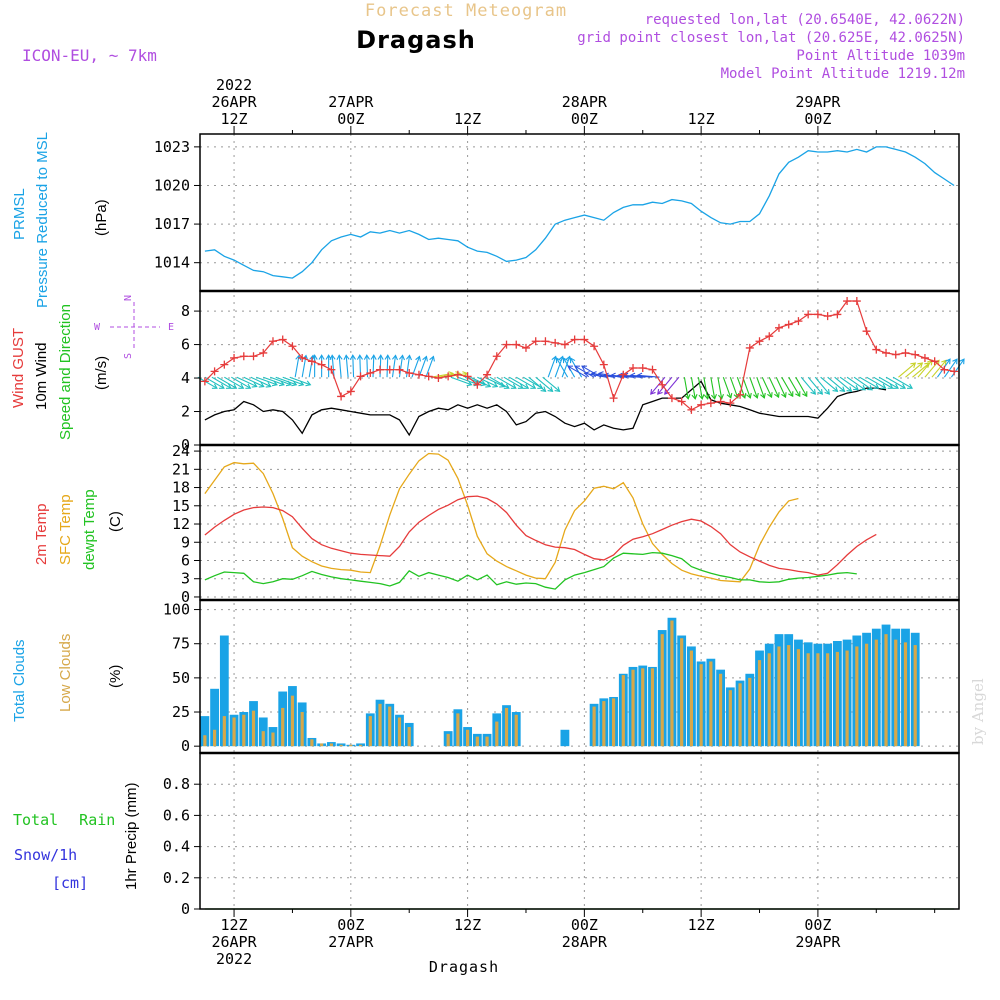 This screenshot has width=1000, height=1000. Describe the element at coordinates (115, 521) in the screenshot. I see `temp-unit: (C)` at that location.